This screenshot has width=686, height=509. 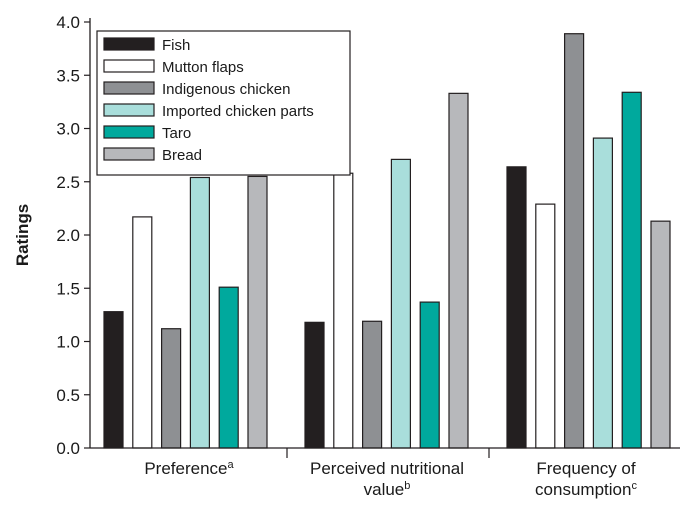 What do you see at coordinates (660, 334) in the screenshot?
I see `bar-bread-cat2` at bounding box center [660, 334].